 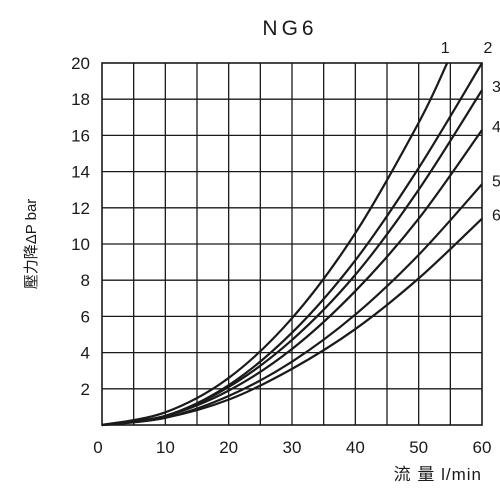 What do you see at coordinates (496, 87) in the screenshot?
I see `series-label-3: 3` at bounding box center [496, 87].